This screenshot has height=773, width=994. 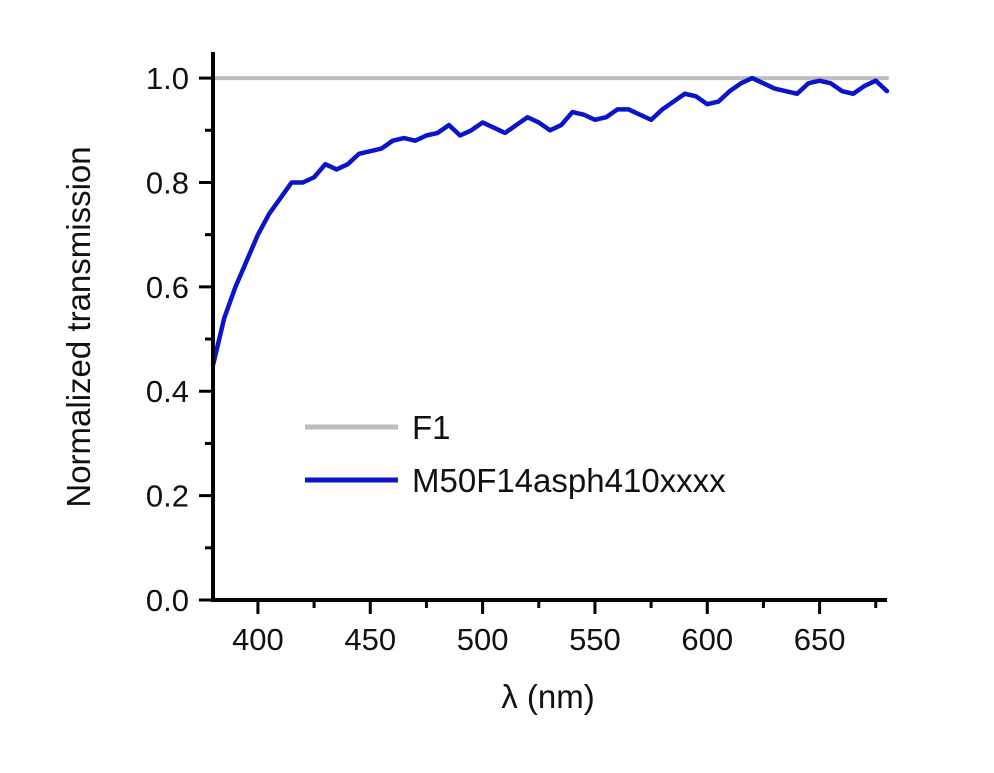 What do you see at coordinates (167, 182) in the screenshot?
I see `y-tick-label: 0.8` at bounding box center [167, 182].